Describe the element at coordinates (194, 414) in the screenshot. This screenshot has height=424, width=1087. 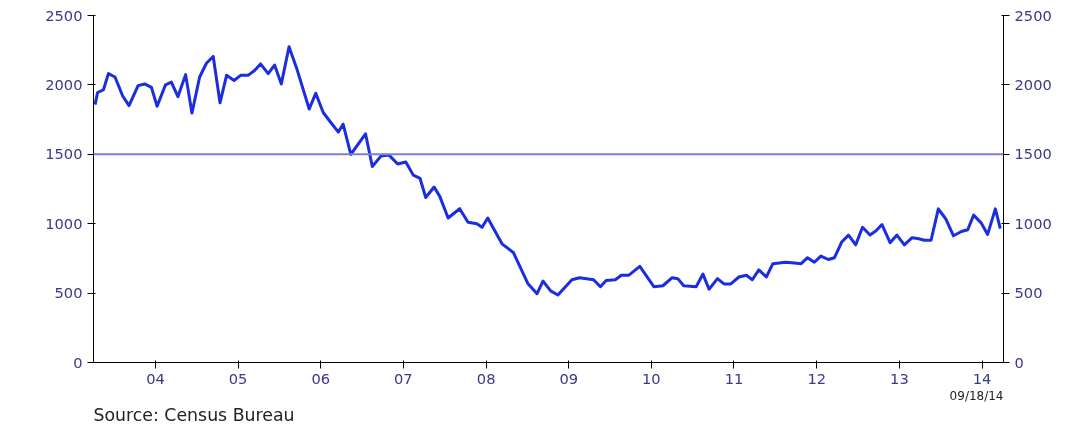
I see `source-note: Source: Census Bureau` at that location.